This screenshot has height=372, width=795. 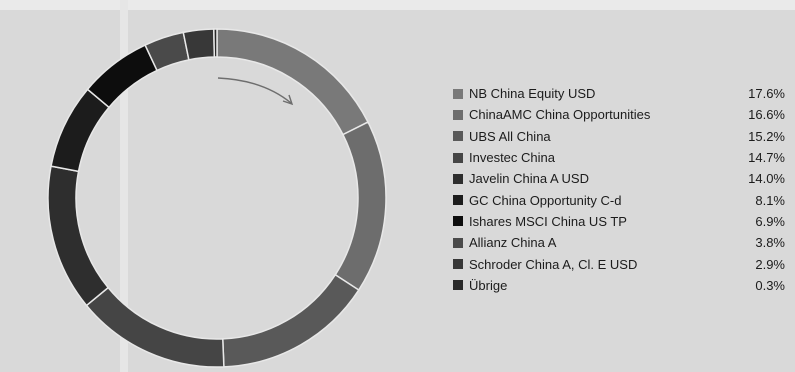 What do you see at coordinates (770, 221) in the screenshot?
I see `legend-value: 6.9%` at bounding box center [770, 221].